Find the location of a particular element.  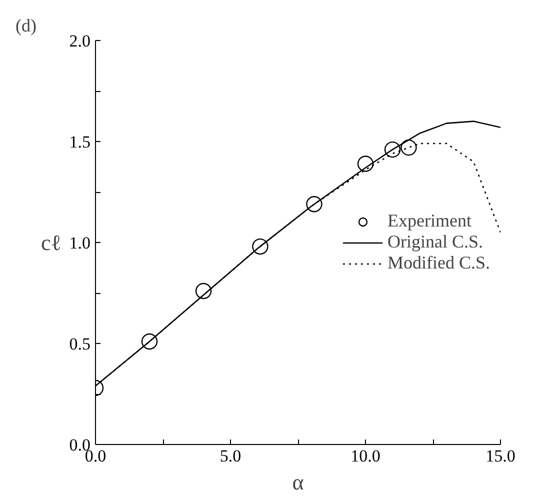

x-tick-label: 10.0 is located at coordinates (365, 456).